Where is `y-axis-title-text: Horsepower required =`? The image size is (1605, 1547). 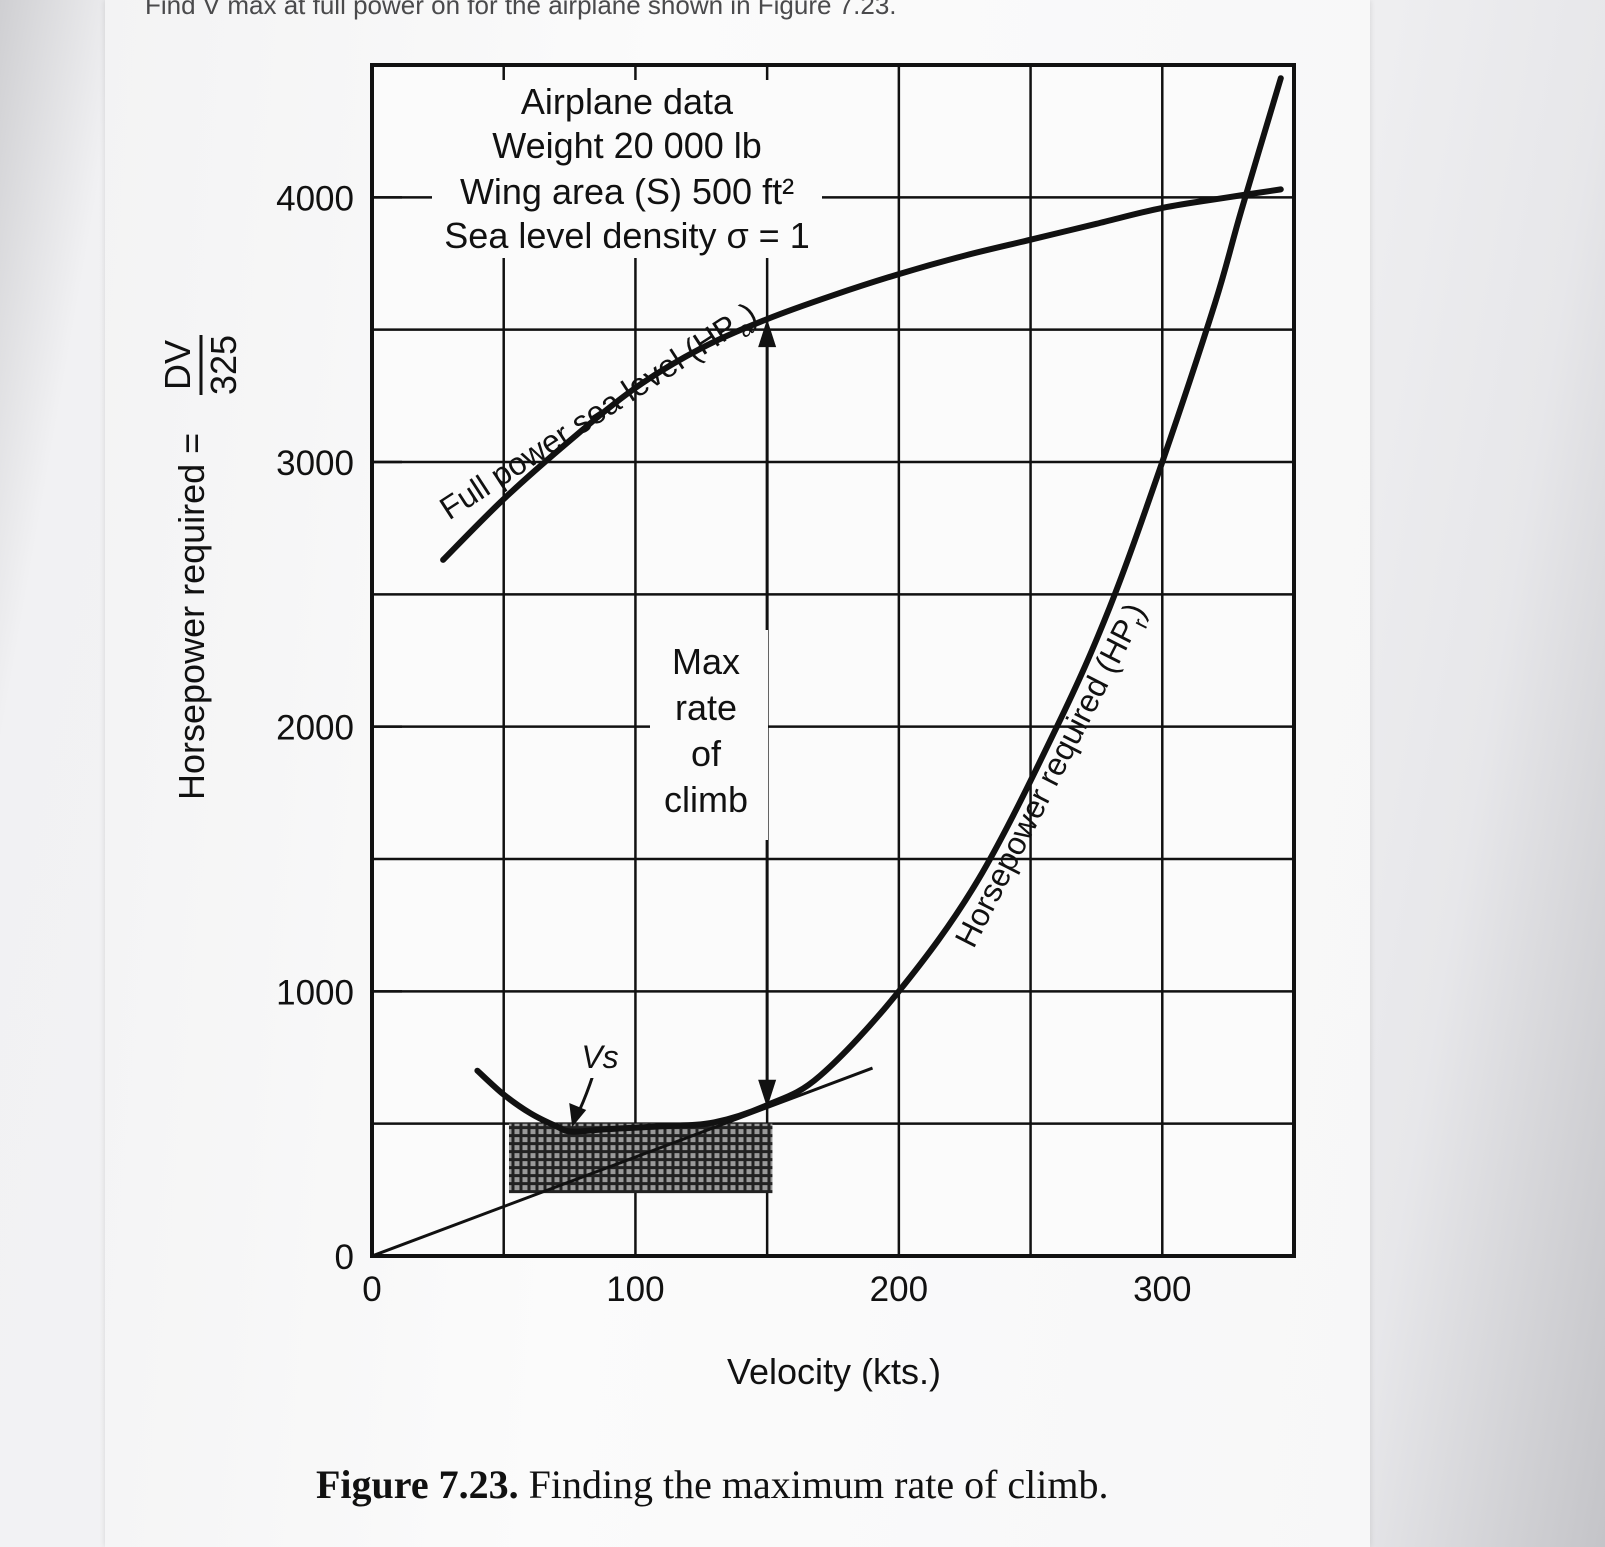
y-axis-title-text: Horsepower required = is located at coordinates (191, 616).